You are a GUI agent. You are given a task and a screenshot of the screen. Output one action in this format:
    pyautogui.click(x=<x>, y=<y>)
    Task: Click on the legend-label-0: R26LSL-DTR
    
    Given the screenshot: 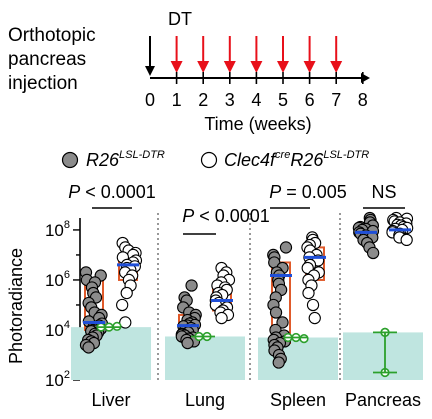 What is the action you would take?
    pyautogui.click(x=125, y=159)
    